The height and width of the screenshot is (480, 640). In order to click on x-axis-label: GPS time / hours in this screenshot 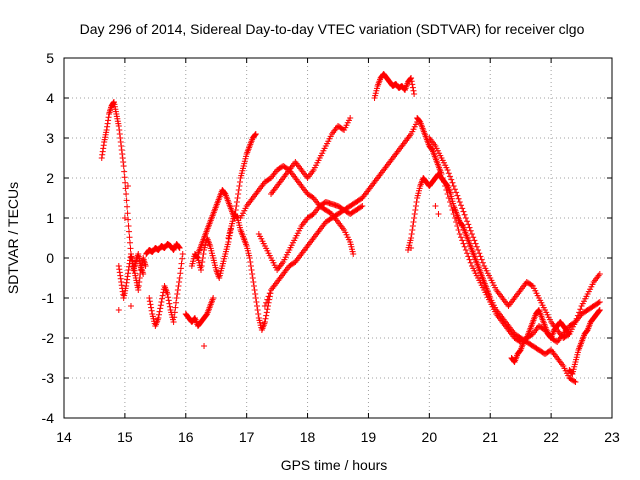, I will do `click(334, 465)`.